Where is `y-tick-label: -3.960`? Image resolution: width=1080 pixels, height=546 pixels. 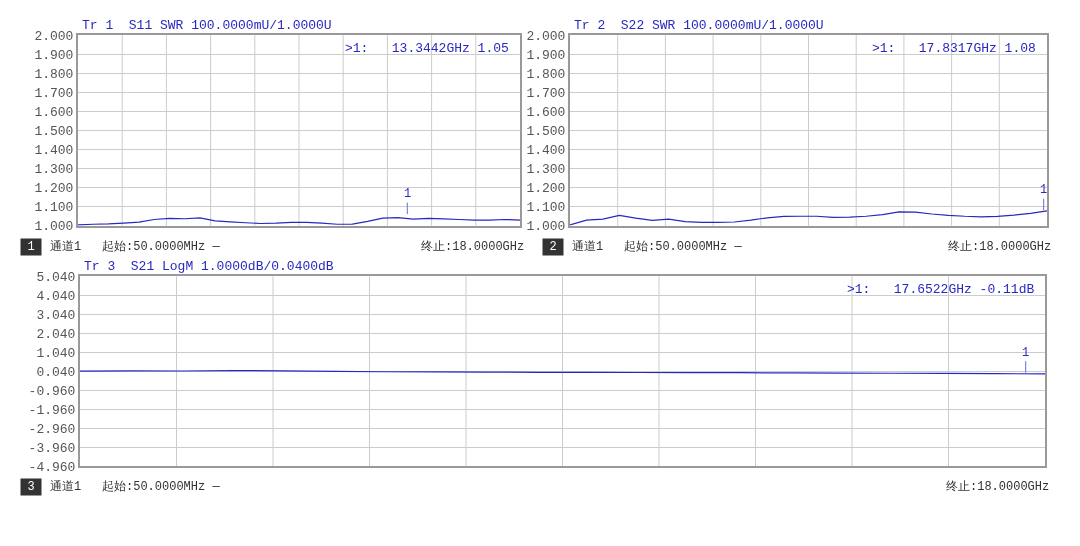 y-tick-label: -3.960 is located at coordinates (52, 448).